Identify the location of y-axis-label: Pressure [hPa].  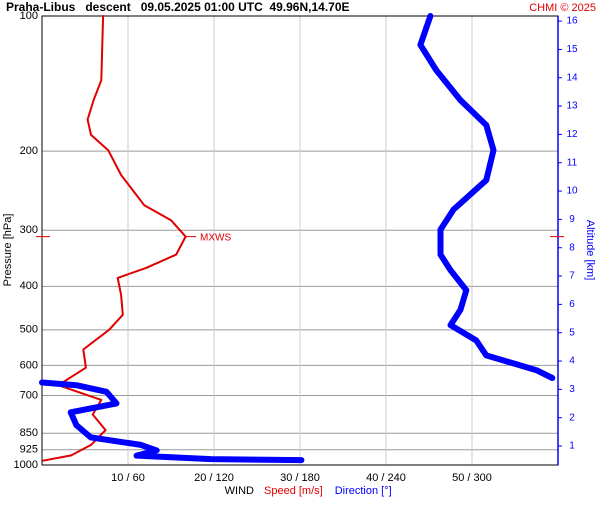
(8, 250).